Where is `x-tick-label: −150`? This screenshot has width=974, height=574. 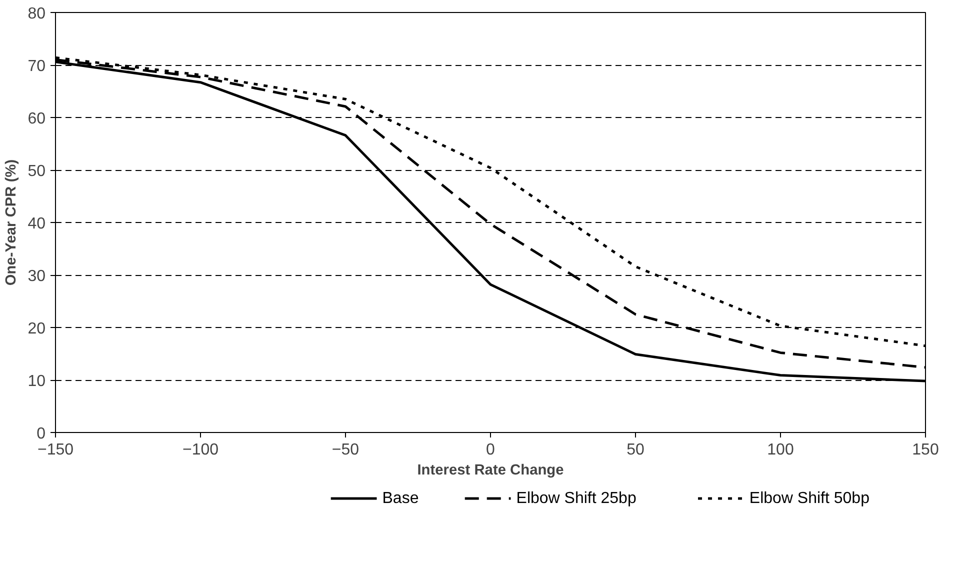 x-tick-label: −150 is located at coordinates (55, 450).